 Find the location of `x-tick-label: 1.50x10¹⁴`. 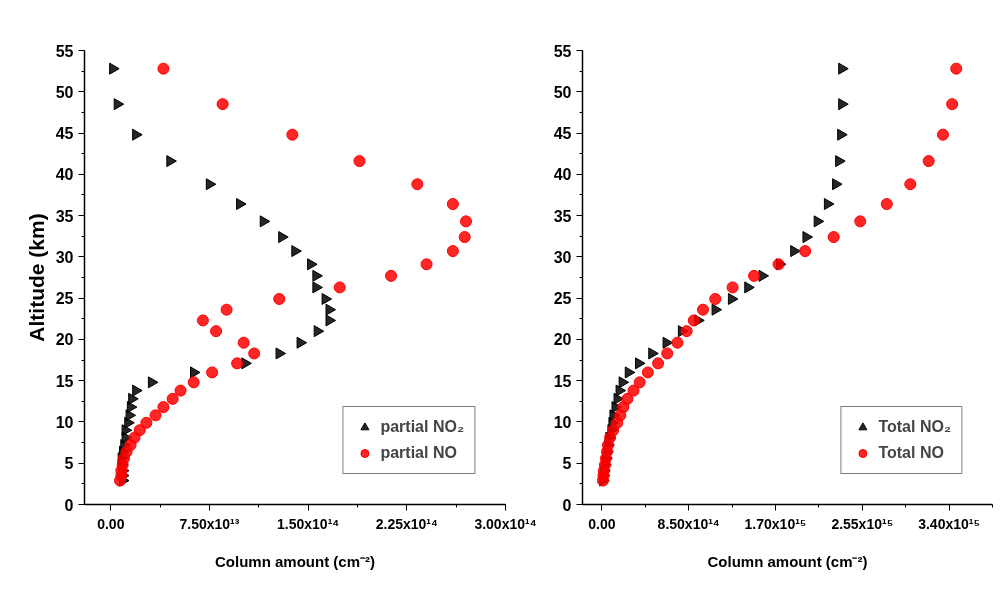

x-tick-label: 1.50x10¹⁴ is located at coordinates (308, 523).